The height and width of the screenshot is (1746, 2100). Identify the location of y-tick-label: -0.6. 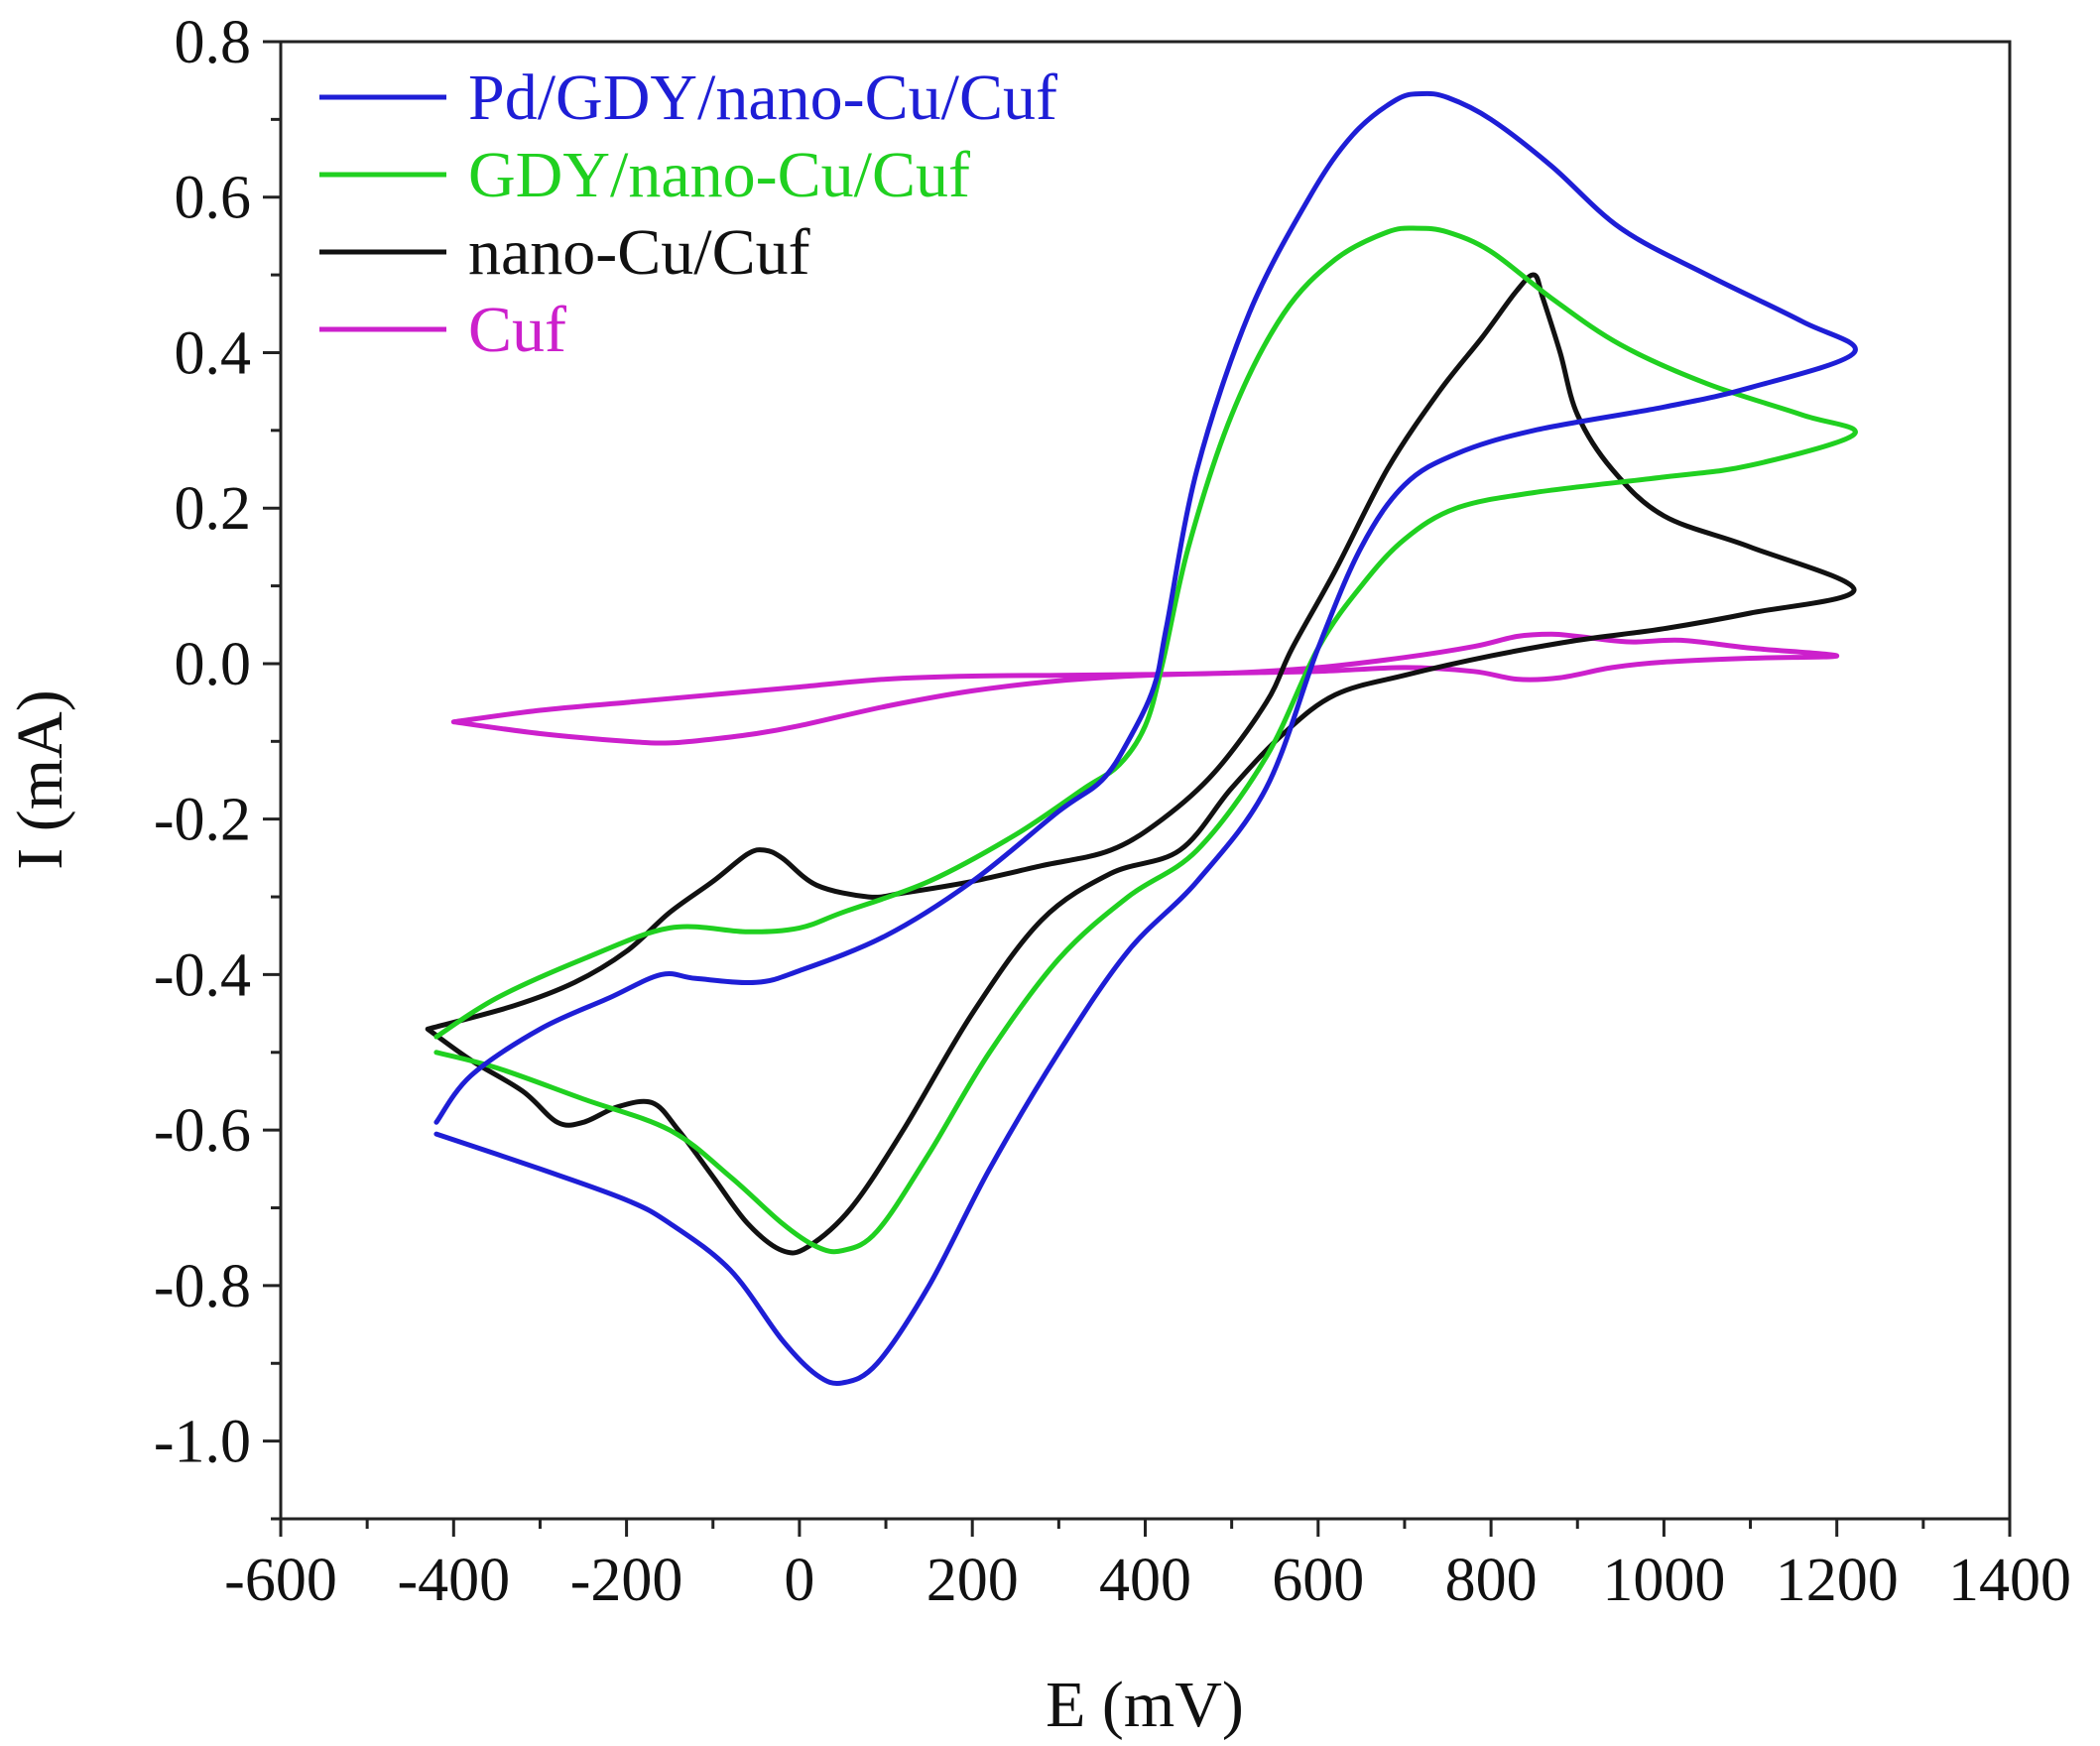
(203, 1131).